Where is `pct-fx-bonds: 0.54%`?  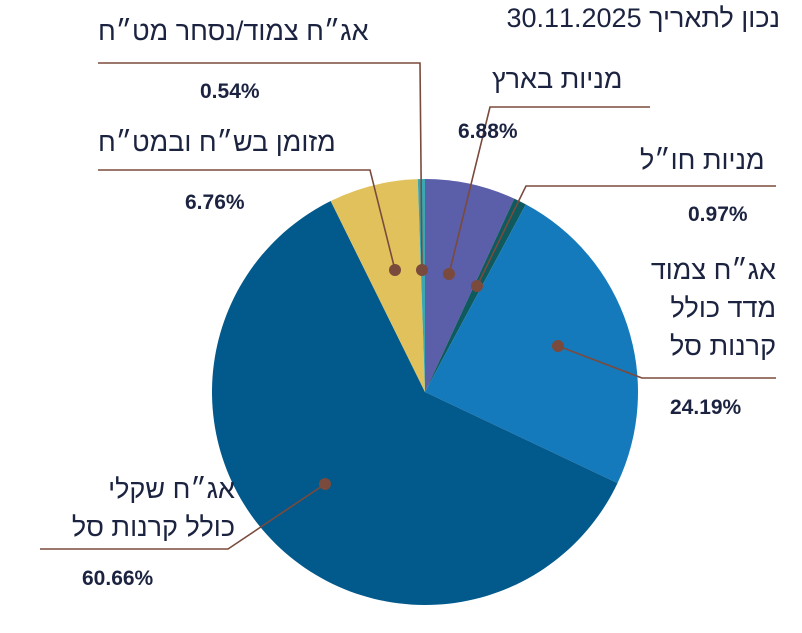 pct-fx-bonds: 0.54% is located at coordinates (230, 91).